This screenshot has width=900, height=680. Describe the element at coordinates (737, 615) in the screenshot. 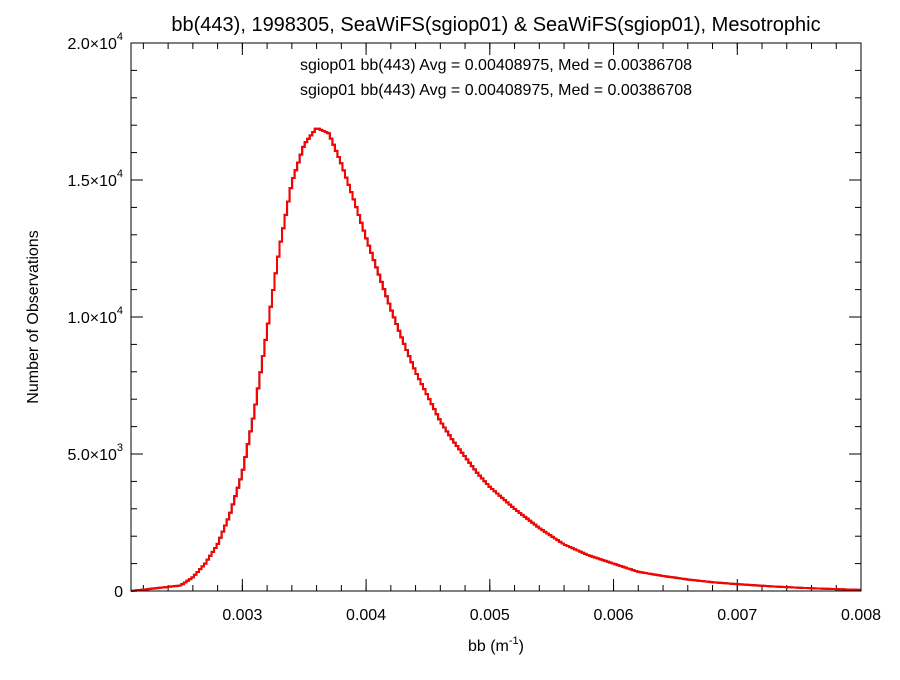

I see `x-tick-label: 0.007` at that location.